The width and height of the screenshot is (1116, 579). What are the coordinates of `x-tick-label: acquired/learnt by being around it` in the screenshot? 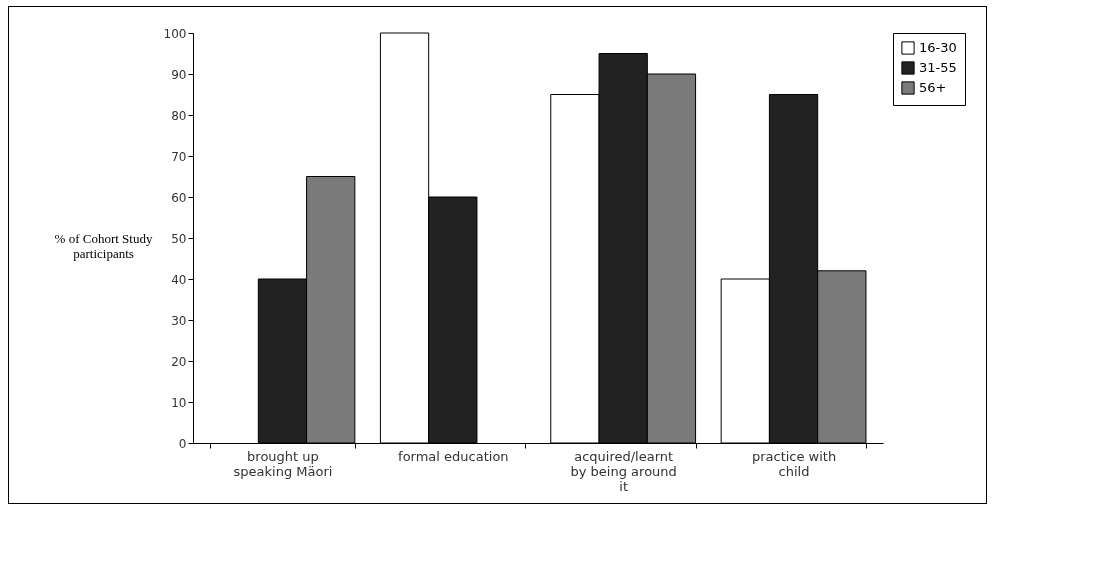 It's located at (623, 471).